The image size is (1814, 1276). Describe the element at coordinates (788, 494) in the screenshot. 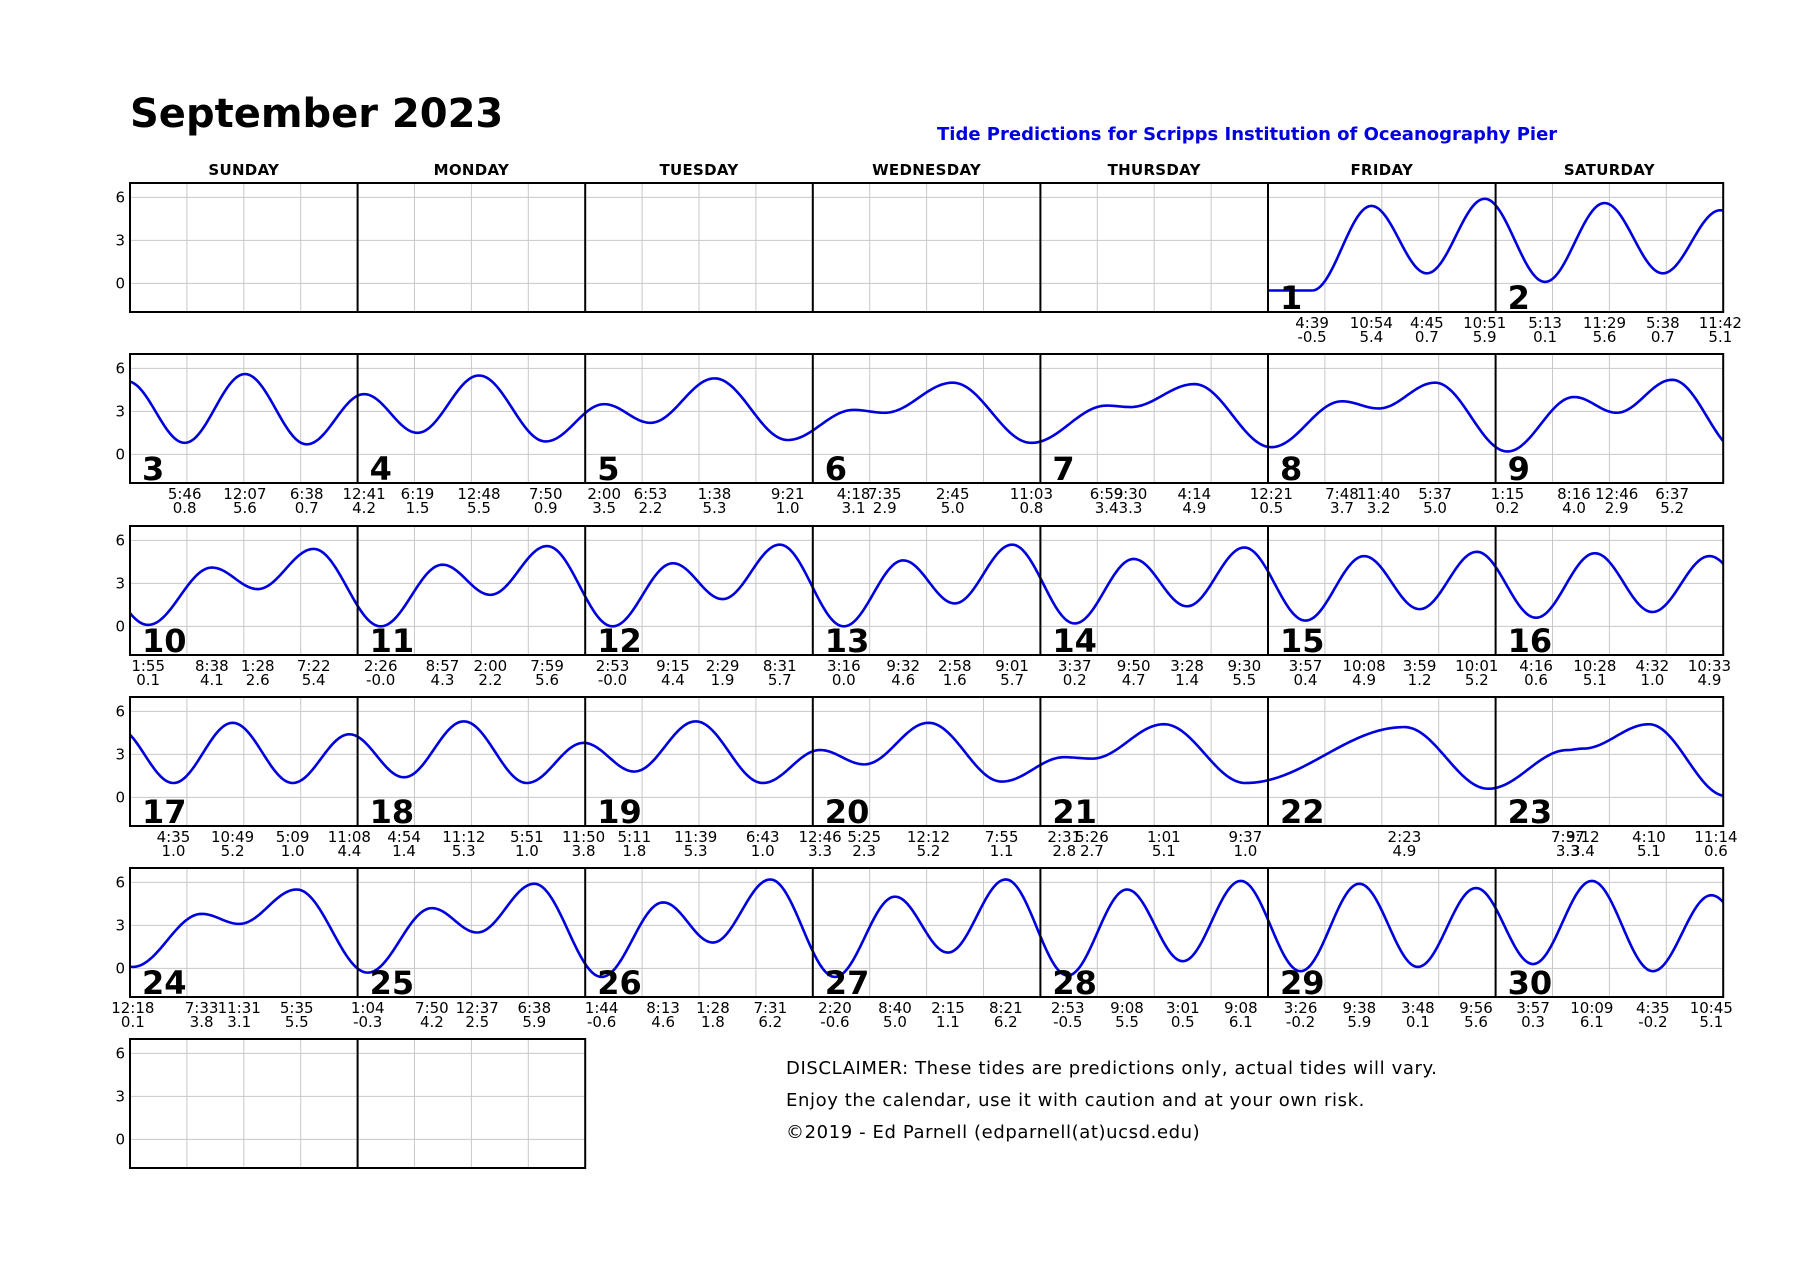

I see `tide-time-label: 9:21` at that location.